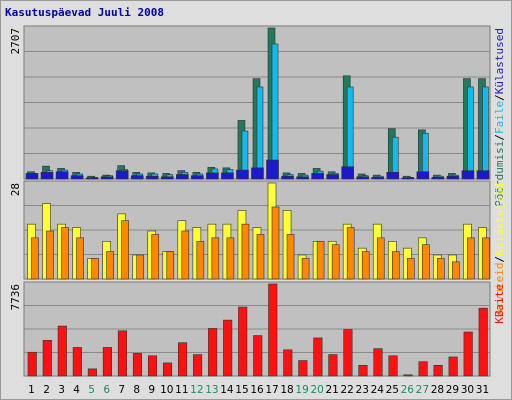 Image resolution: width=512 pixels, height=400 pixels. What do you see at coordinates (137, 177) in the screenshot?
I see `hits-bar-külastused-8` at bounding box center [137, 177].